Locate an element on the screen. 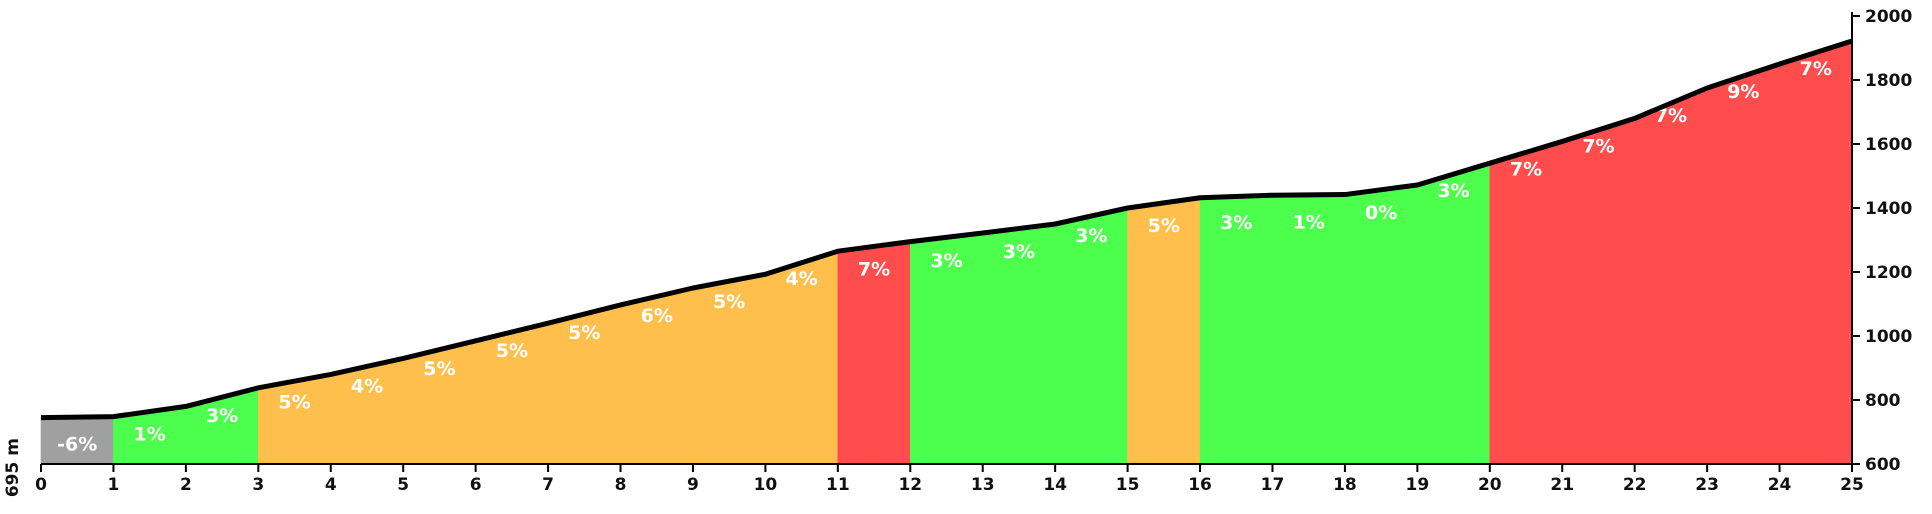 The height and width of the screenshot is (514, 1932). y-tick-label: 600 is located at coordinates (1883, 465).